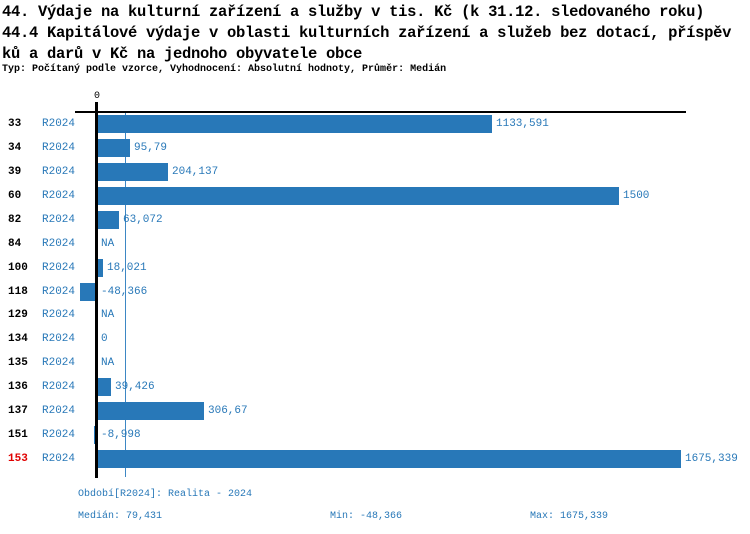 This screenshot has height=534, width=750. Describe the element at coordinates (182, 54) in the screenshot. I see `chart-title-line3: ků a darů v Kč na jednoho obyvatele obce` at that location.